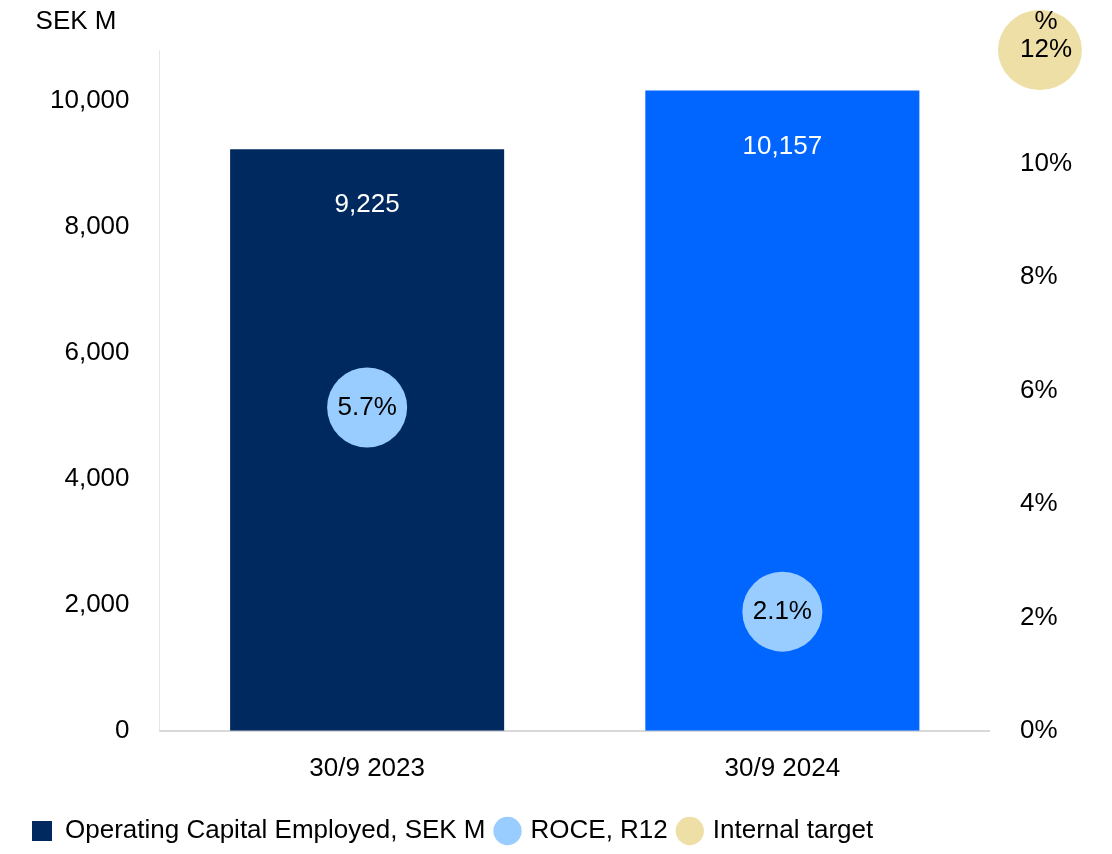  I want to click on y-tick-label: 8,000, so click(97, 224).